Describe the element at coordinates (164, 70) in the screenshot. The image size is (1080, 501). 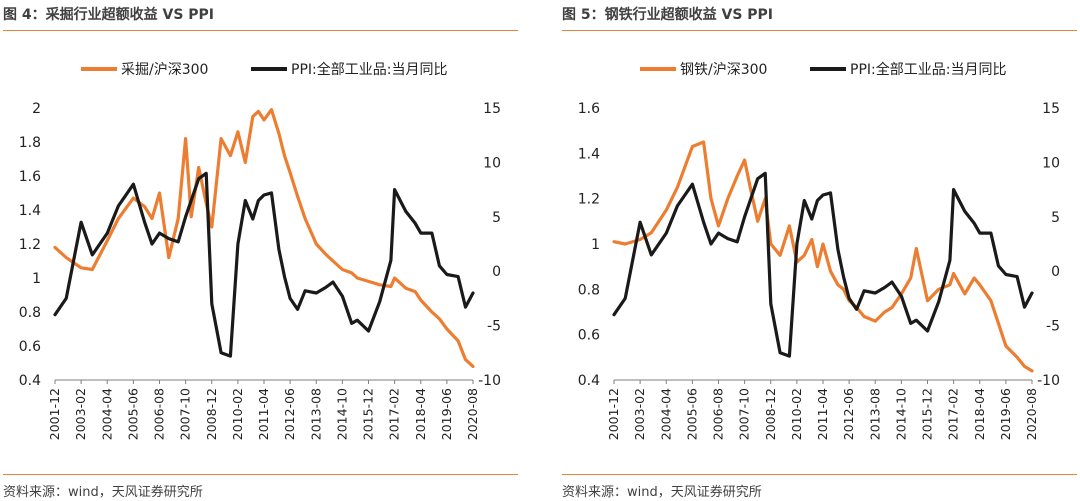
I see `legend-label: 采掘/沪深300` at that location.